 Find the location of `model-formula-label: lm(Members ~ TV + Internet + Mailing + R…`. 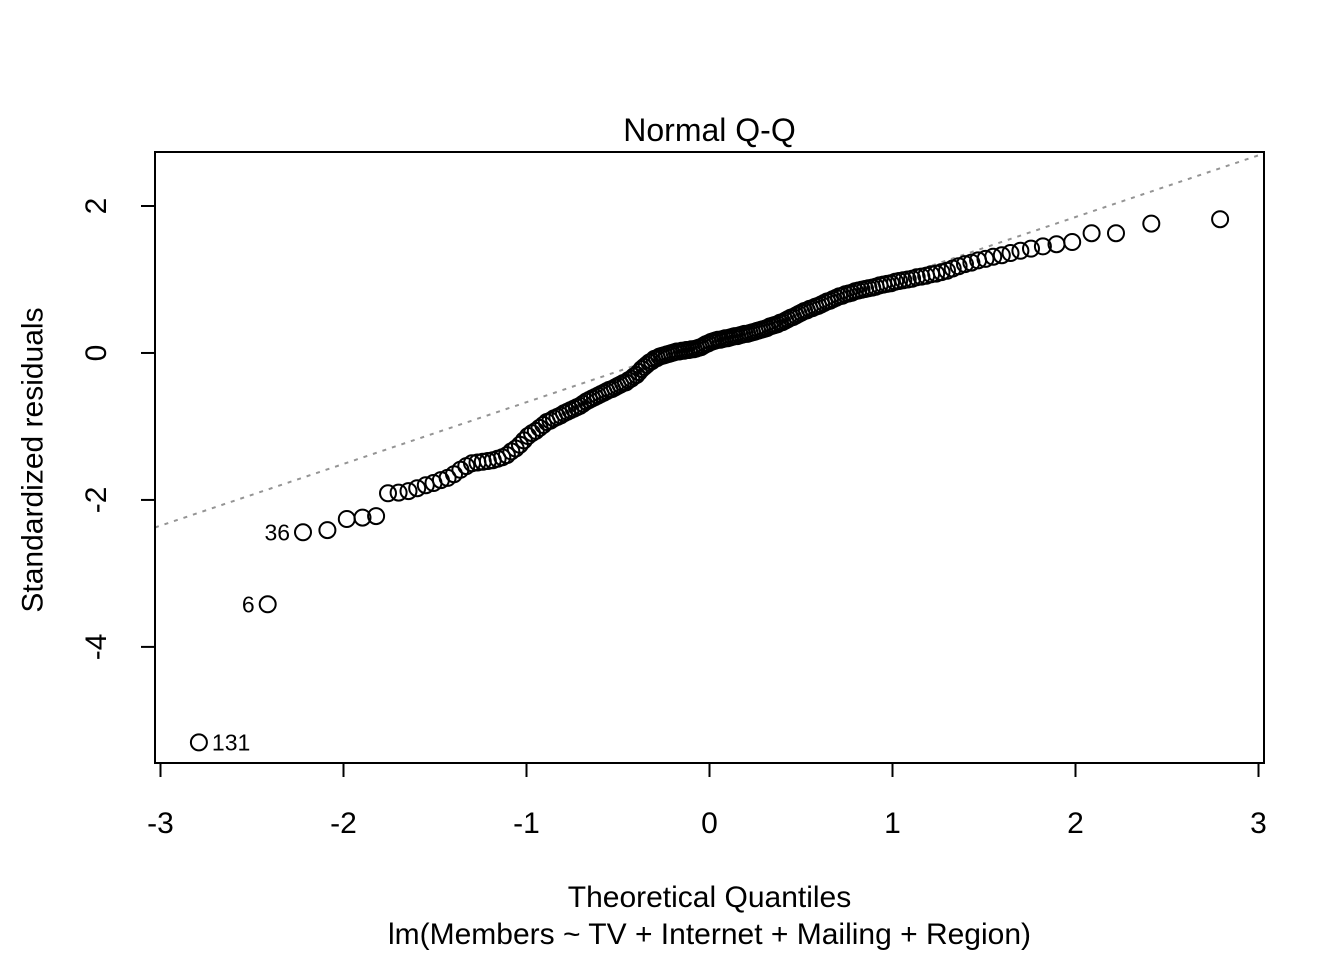

model-formula-label: lm(Members ~ TV + Internet + Mailing + R… is located at coordinates (709, 934).